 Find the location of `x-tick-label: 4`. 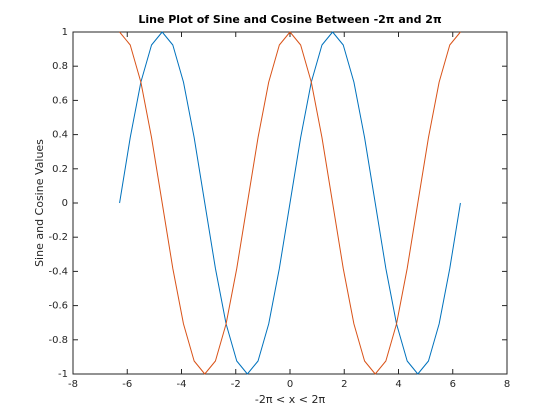

x-tick-label: 4 is located at coordinates (398, 384).